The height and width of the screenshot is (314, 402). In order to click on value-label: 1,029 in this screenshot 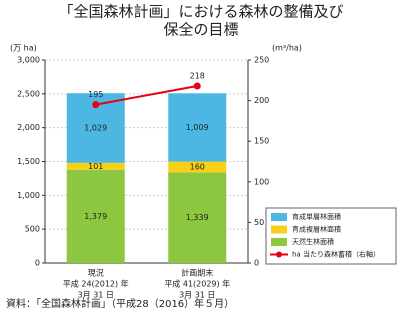, I will do `click(95, 128)`.